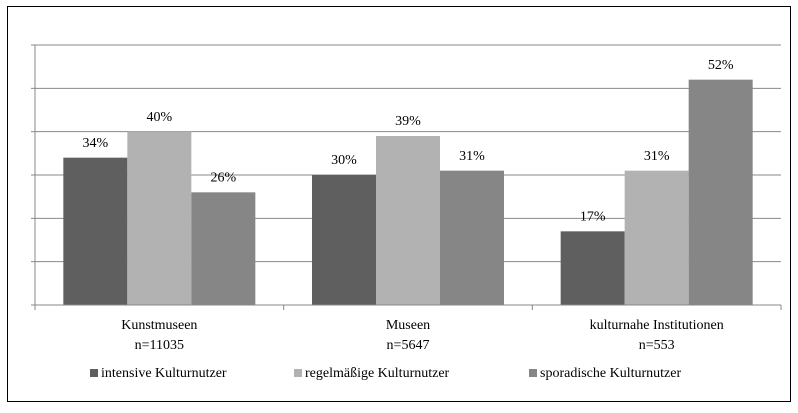  I want to click on x-tick-count: n=5647, so click(408, 345).